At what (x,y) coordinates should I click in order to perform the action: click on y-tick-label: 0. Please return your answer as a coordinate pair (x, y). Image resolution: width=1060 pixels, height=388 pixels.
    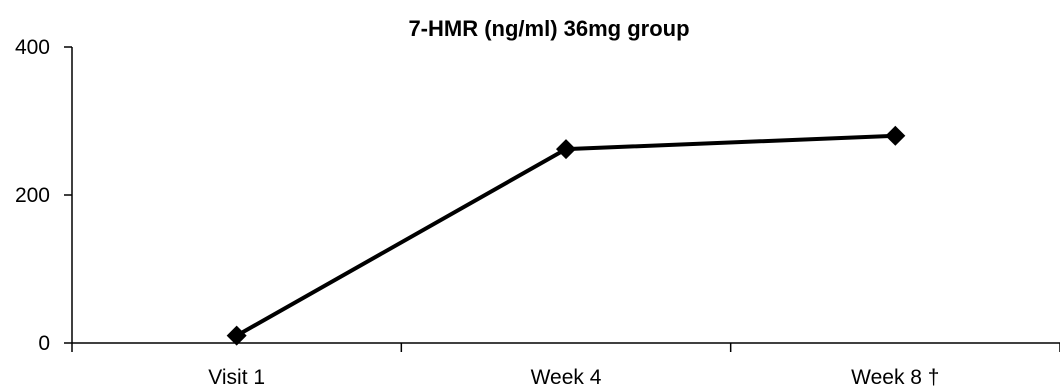
    Looking at the image, I should click on (44, 343).